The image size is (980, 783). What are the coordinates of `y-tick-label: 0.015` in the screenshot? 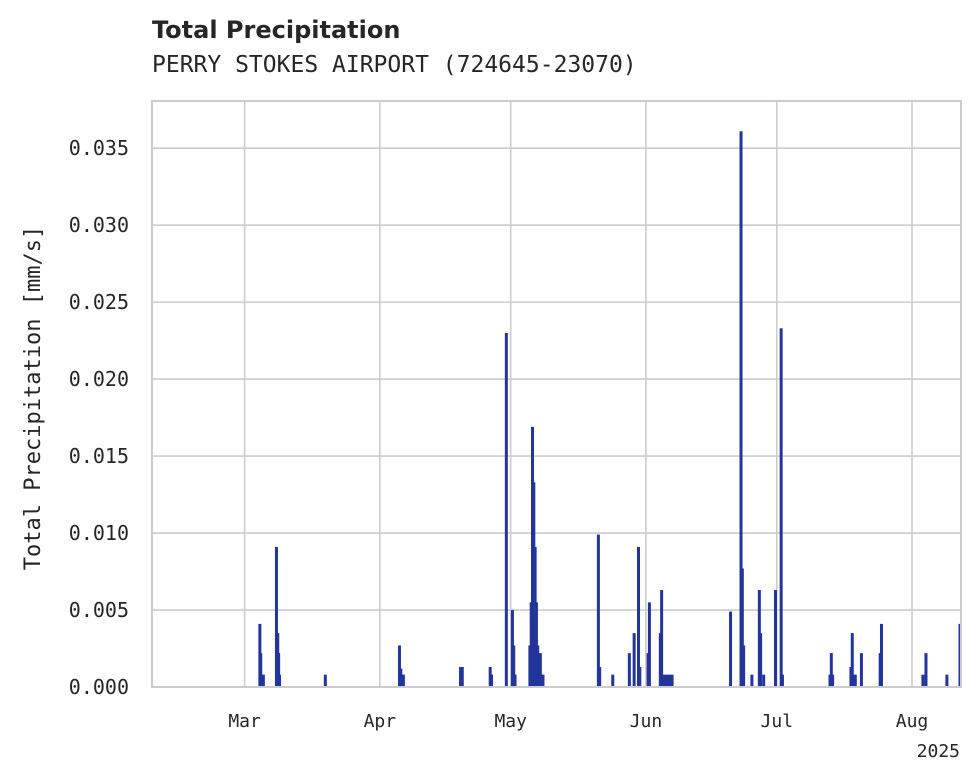 It's located at (99, 456).